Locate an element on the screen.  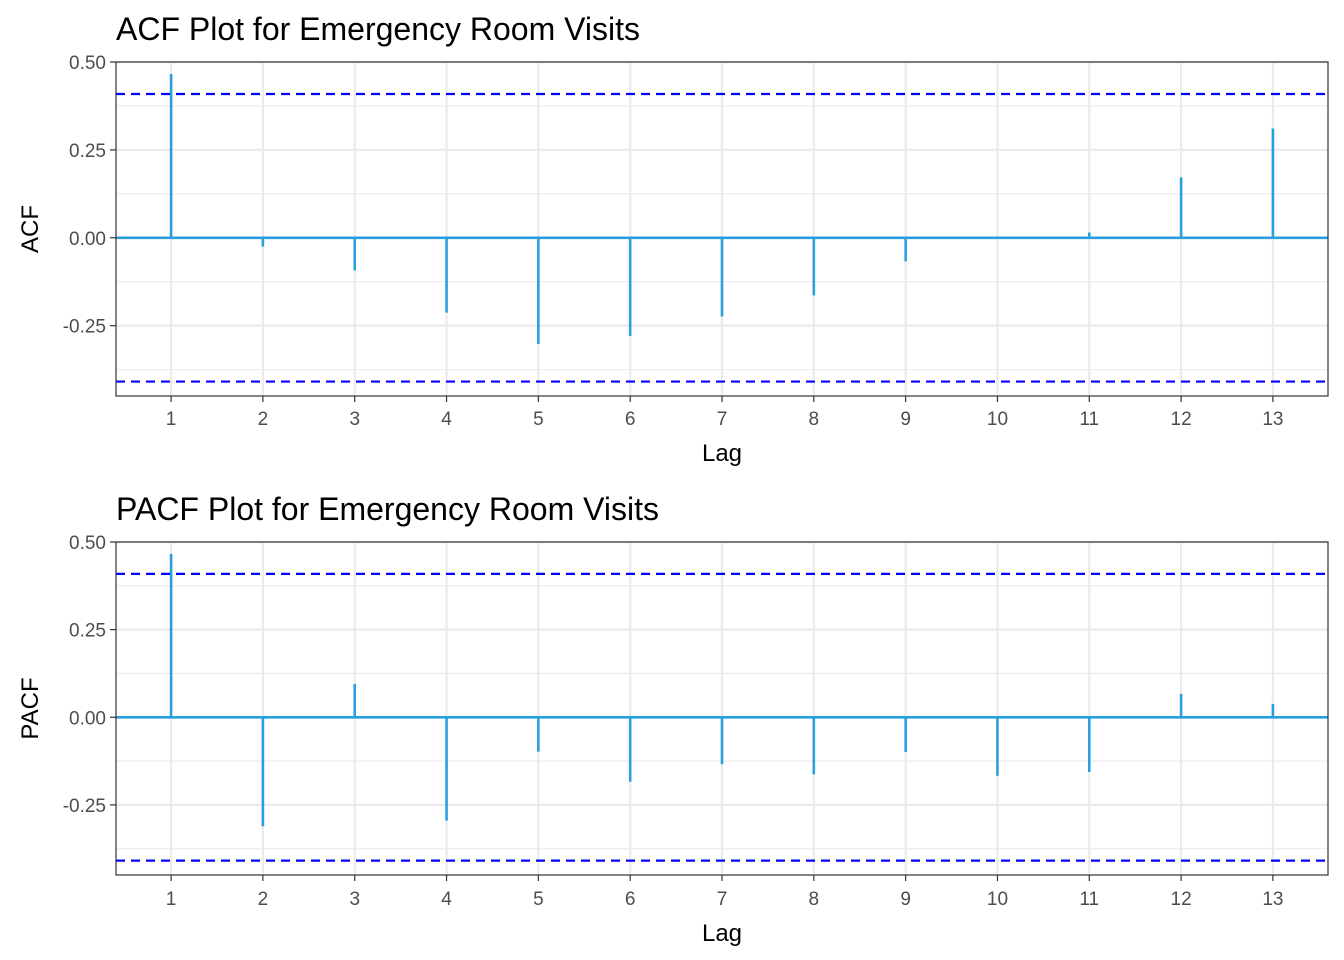
y-axis-label: PACF is located at coordinates (30, 708).